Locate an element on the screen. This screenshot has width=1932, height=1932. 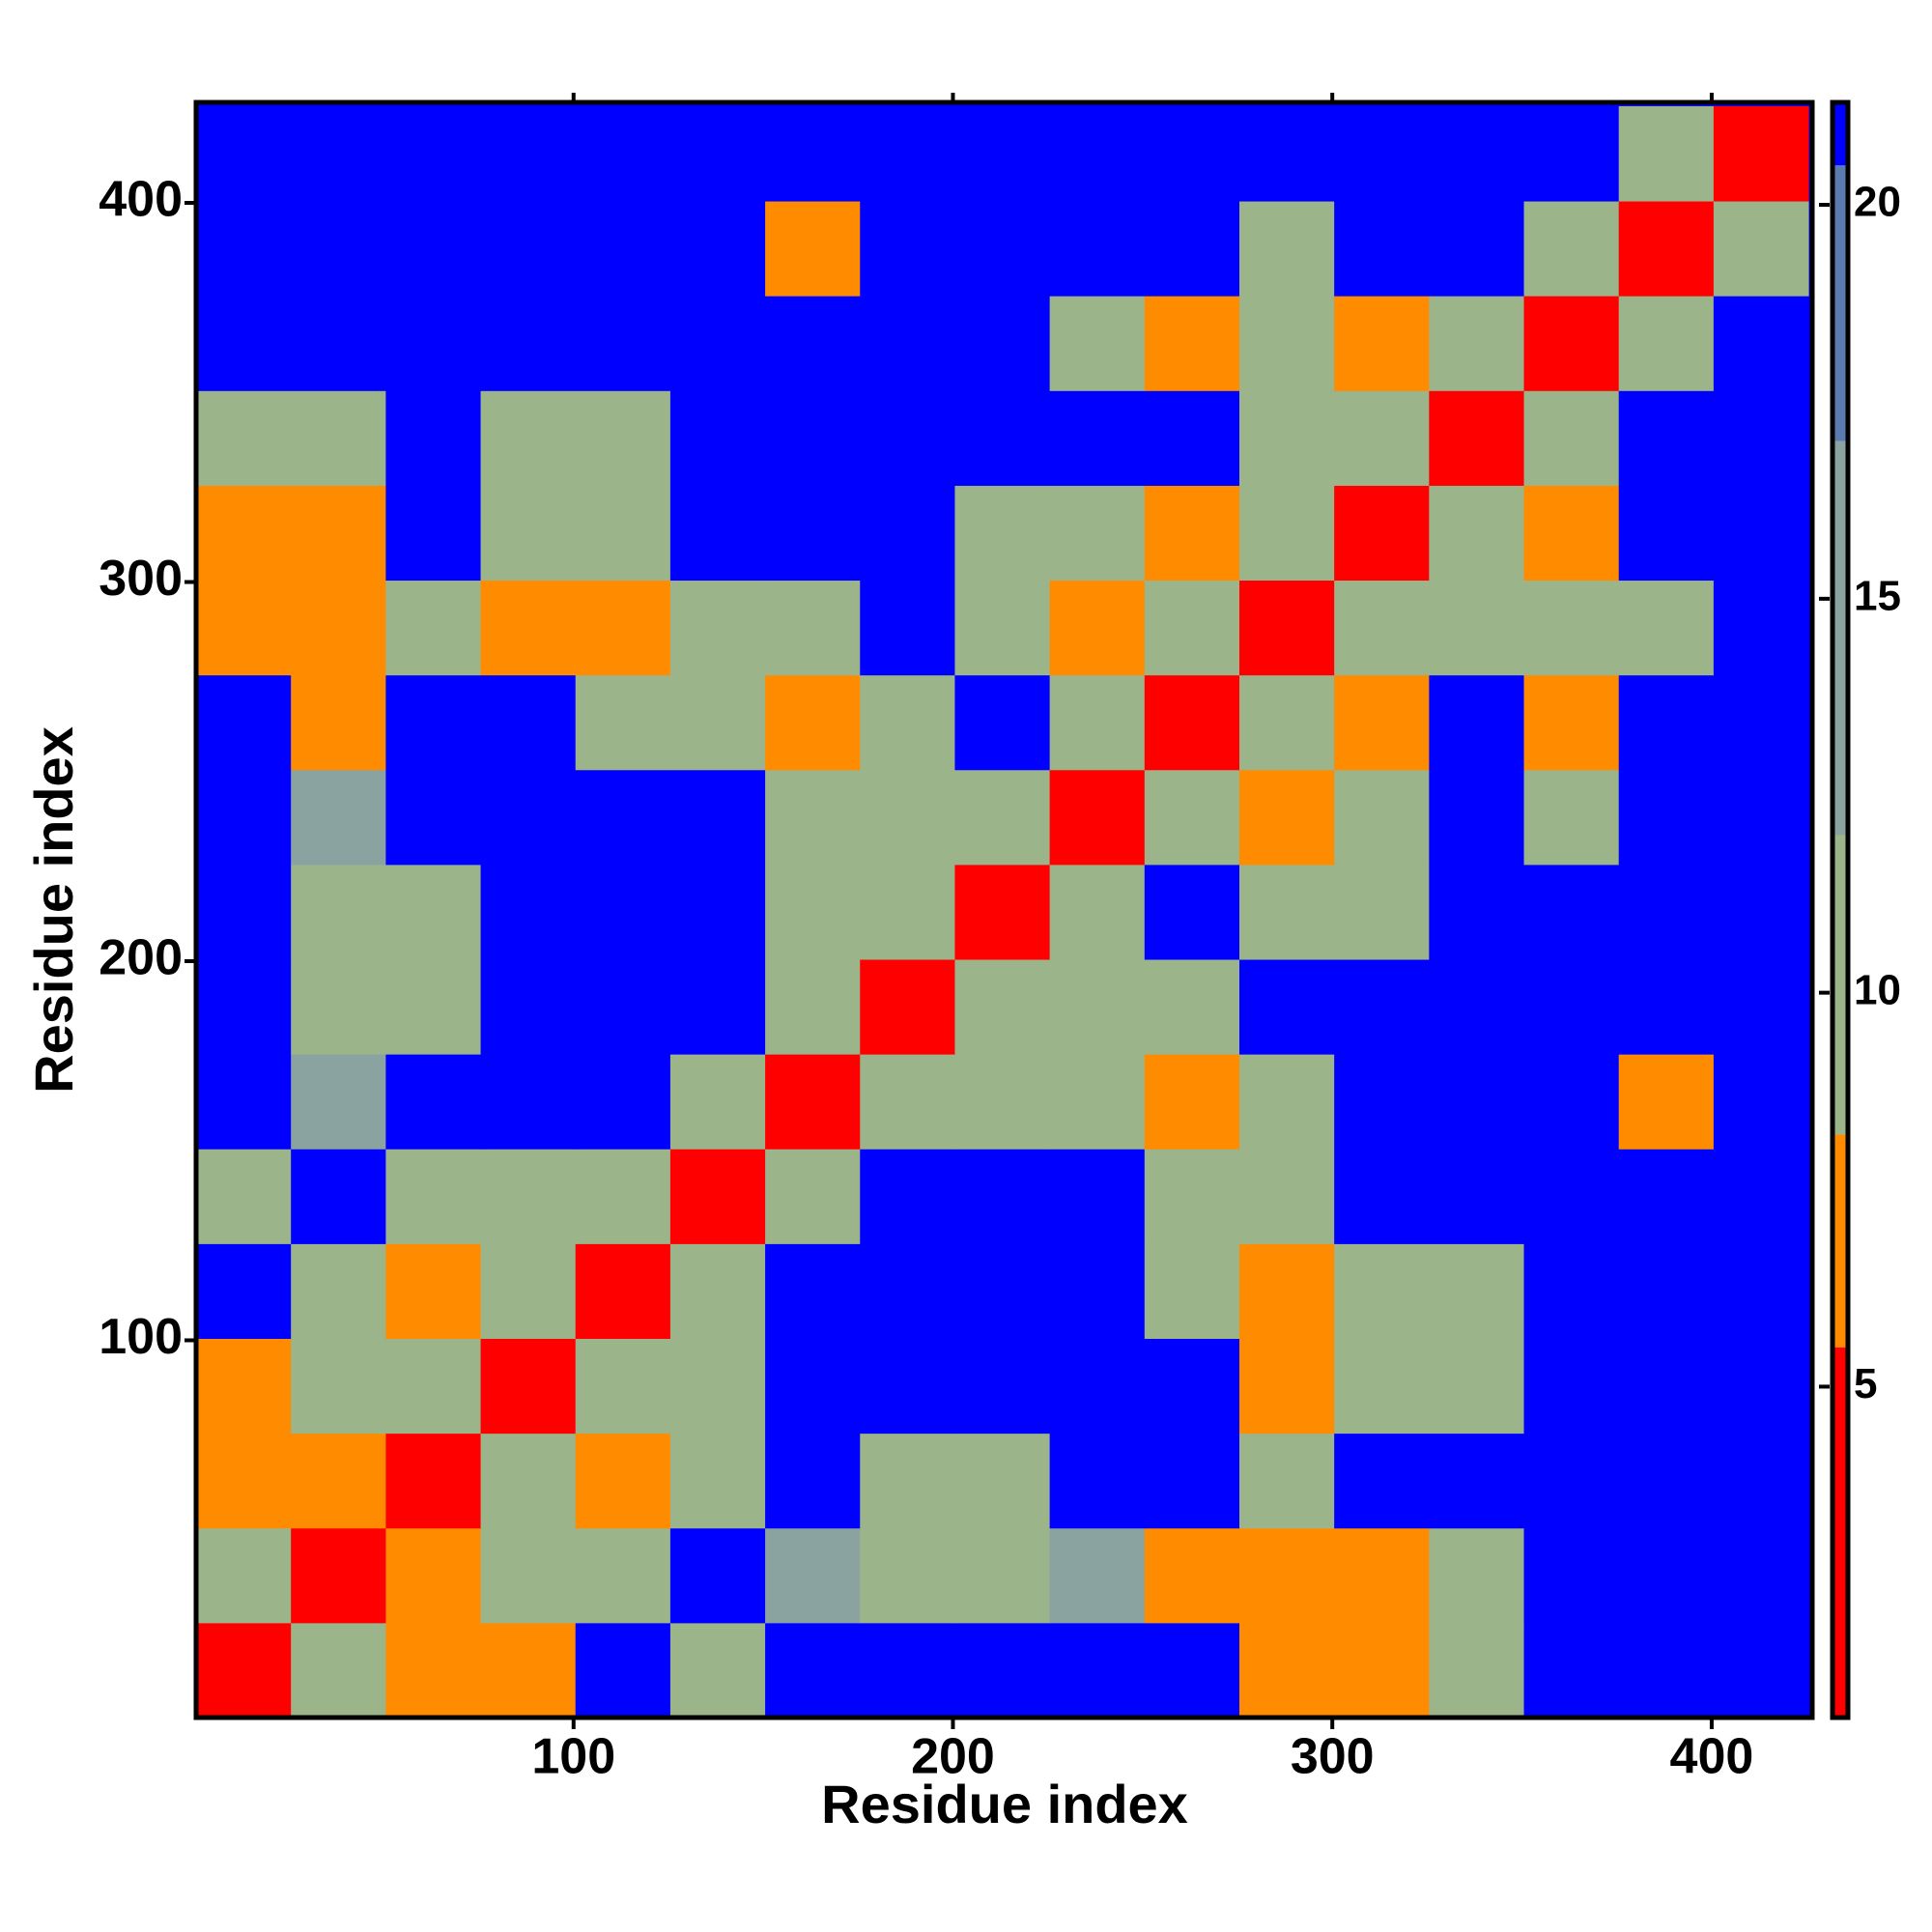
colorbar is located at coordinates (1840, 910).